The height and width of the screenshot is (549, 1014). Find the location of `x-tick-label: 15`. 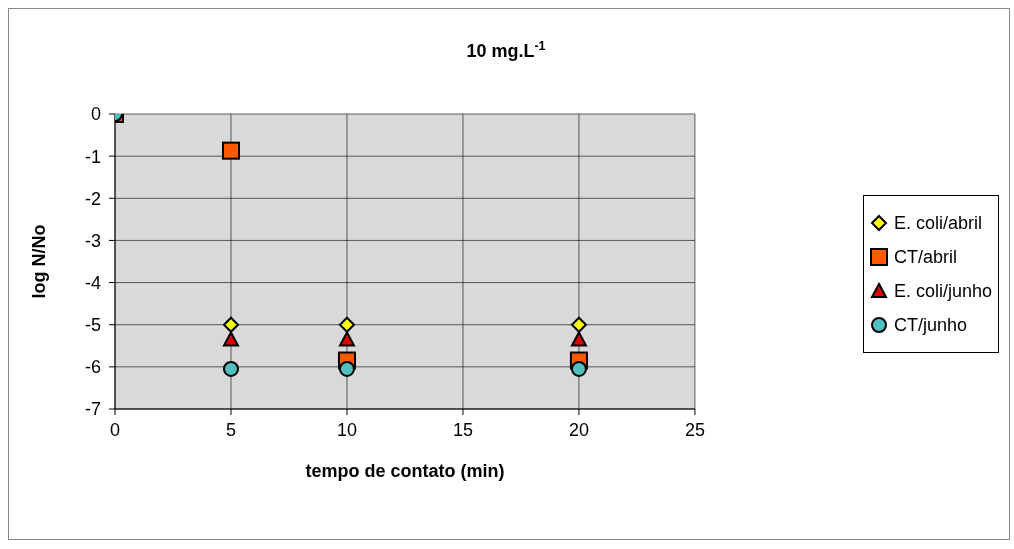

x-tick-label: 15 is located at coordinates (462, 429).